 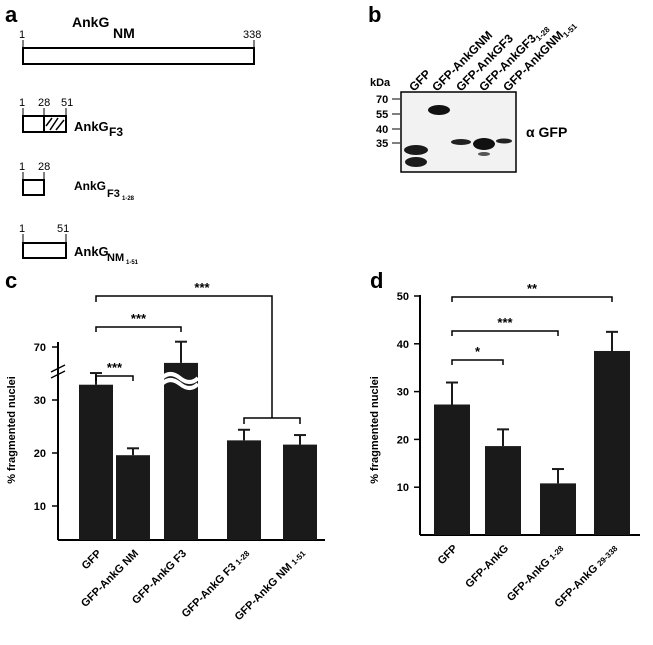 I want to click on significance-label: **, so click(x=532, y=288).